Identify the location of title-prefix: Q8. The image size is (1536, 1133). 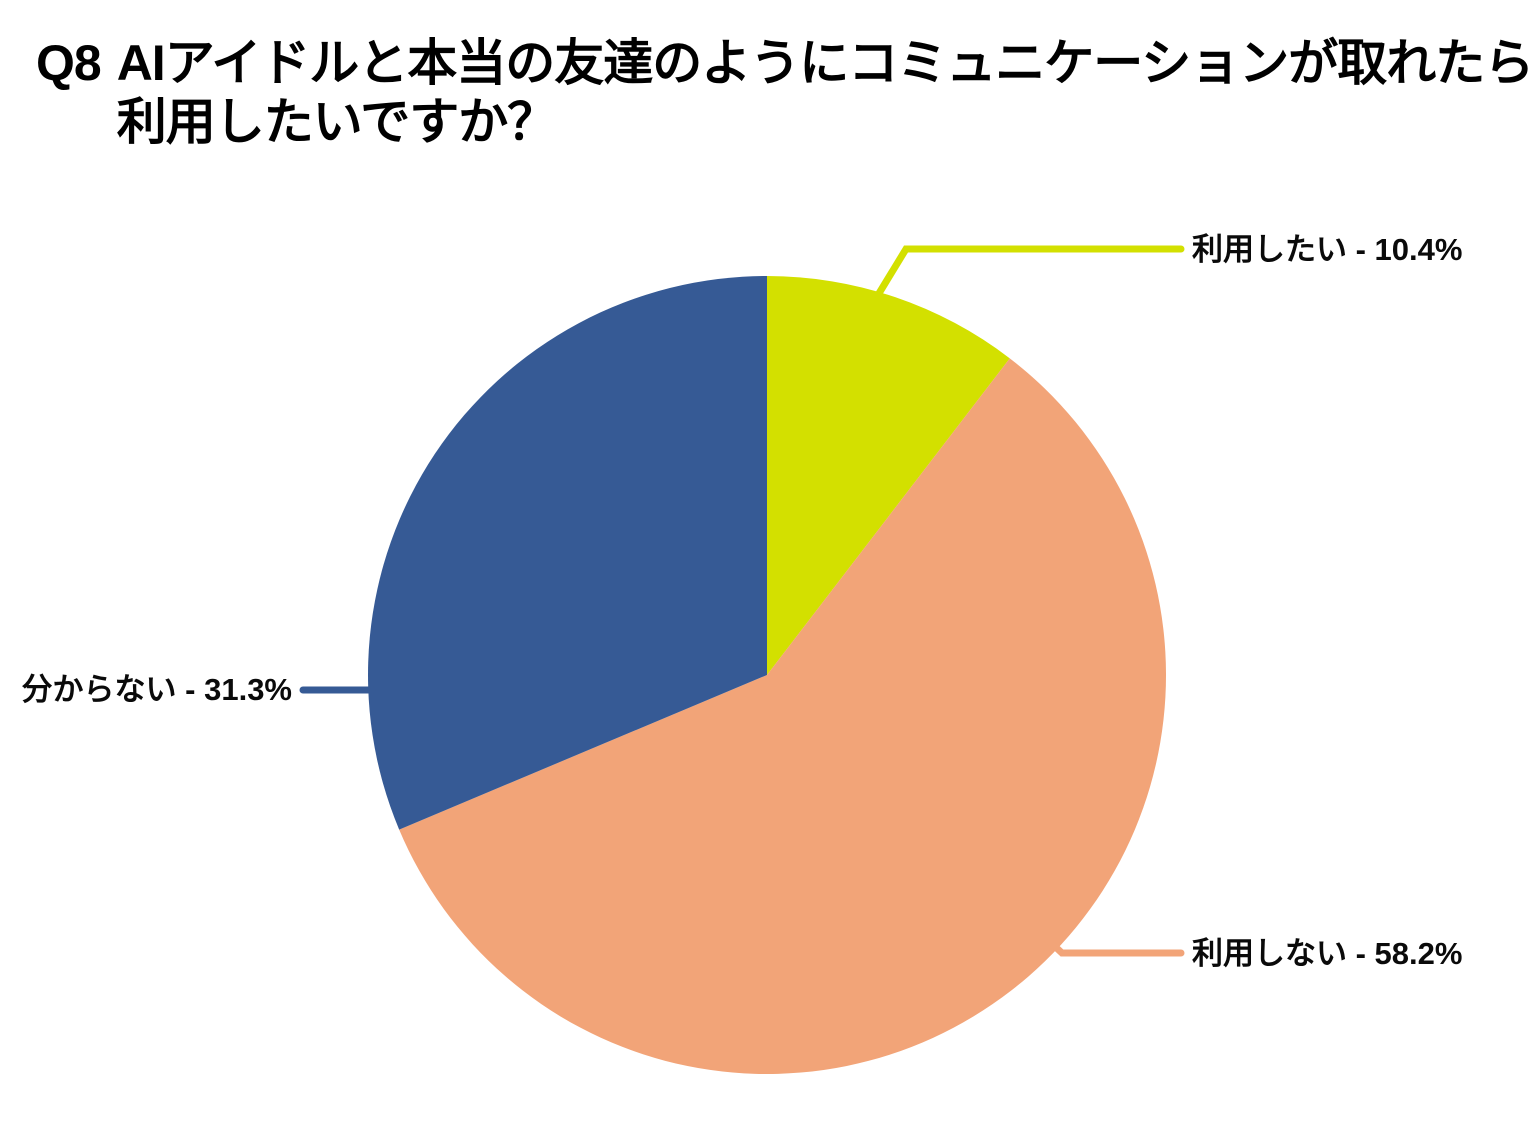
(69, 63).